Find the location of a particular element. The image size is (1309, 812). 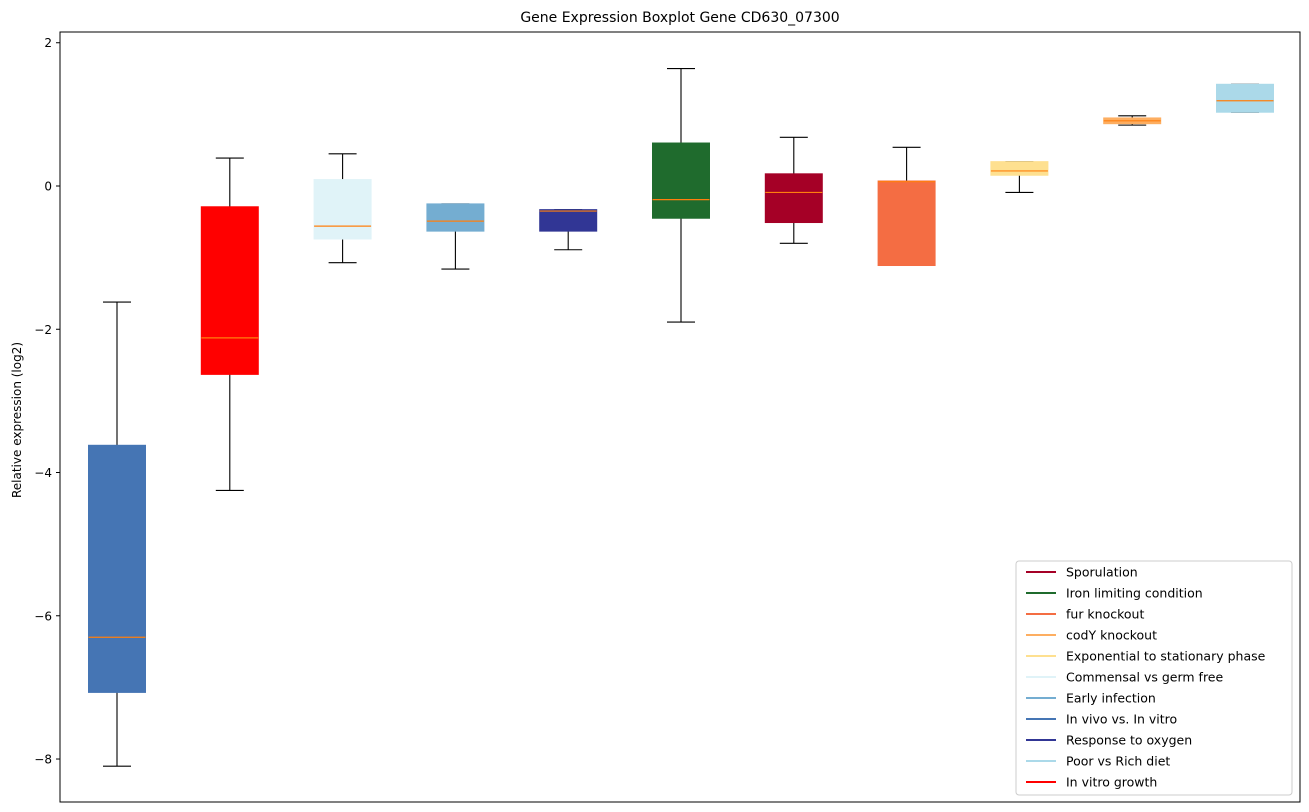

legend-label: Sporulation is located at coordinates (1102, 572).